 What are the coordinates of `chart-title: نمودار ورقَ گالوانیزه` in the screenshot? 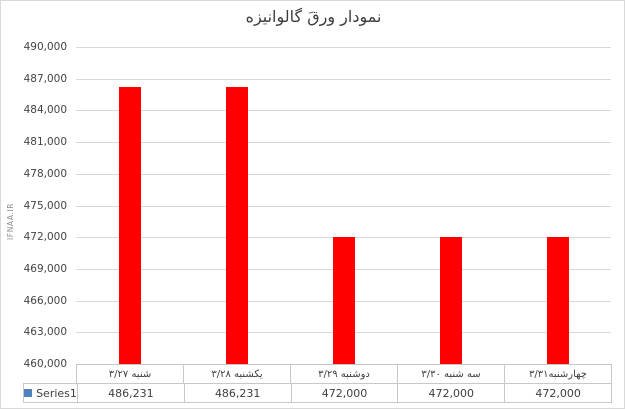 It's located at (313, 16).